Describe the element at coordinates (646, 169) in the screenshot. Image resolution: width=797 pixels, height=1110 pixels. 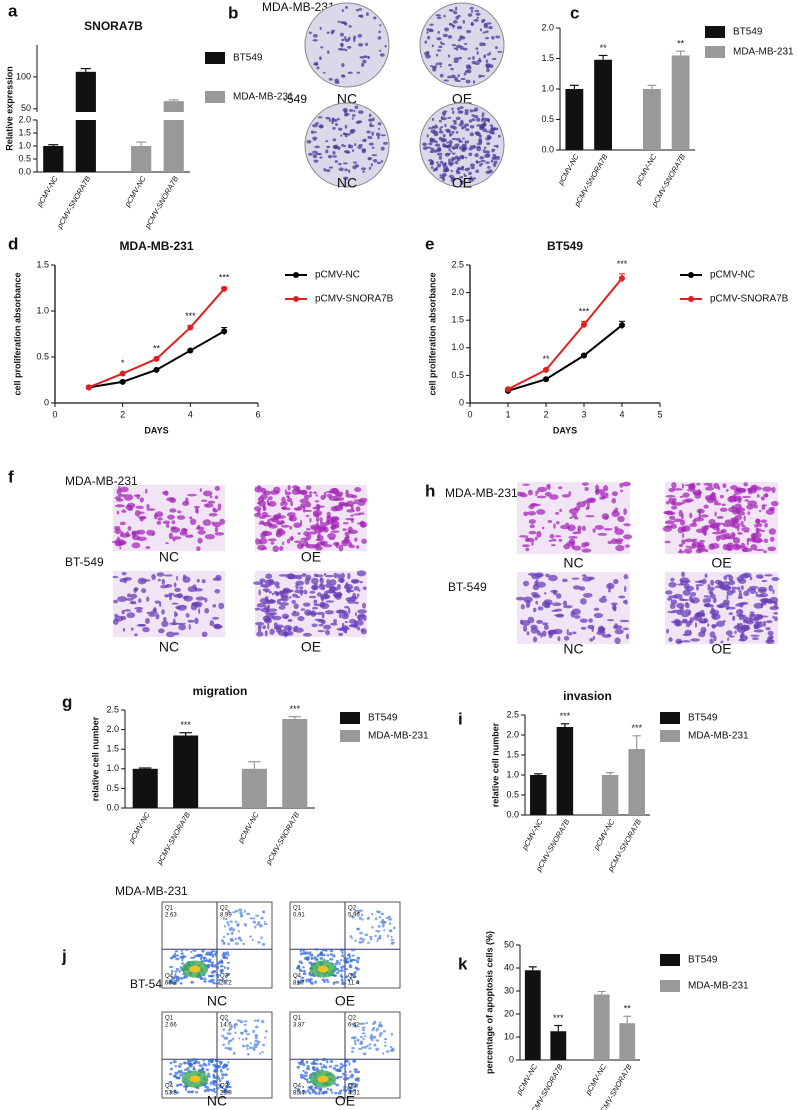
I see `x-tick-label: pCMV-NC` at that location.